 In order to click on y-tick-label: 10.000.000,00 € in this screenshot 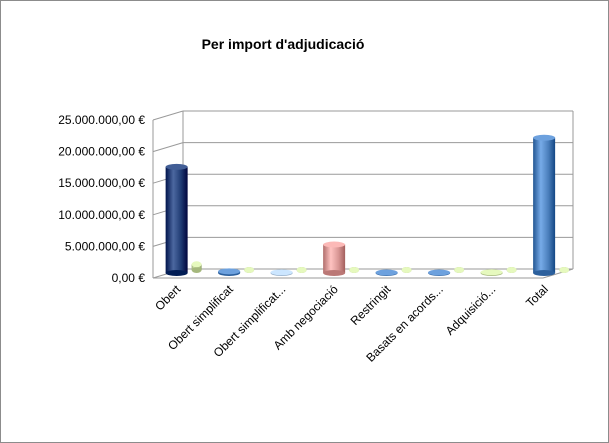, I will do `click(101, 215)`.